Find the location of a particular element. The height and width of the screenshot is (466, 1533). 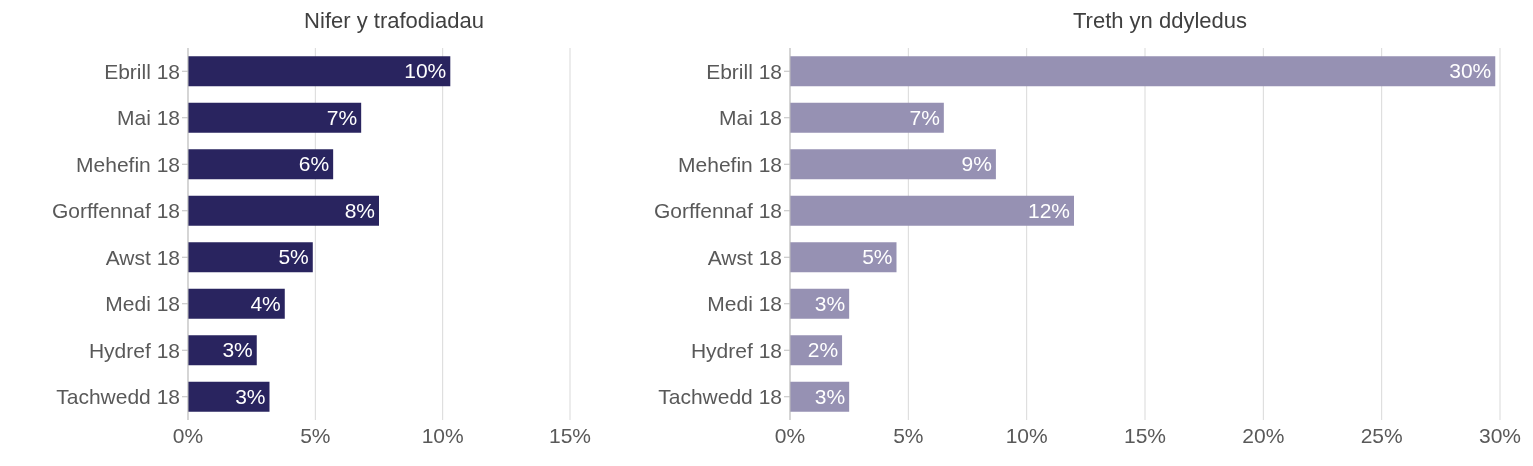

data-label: 4% is located at coordinates (265, 303).